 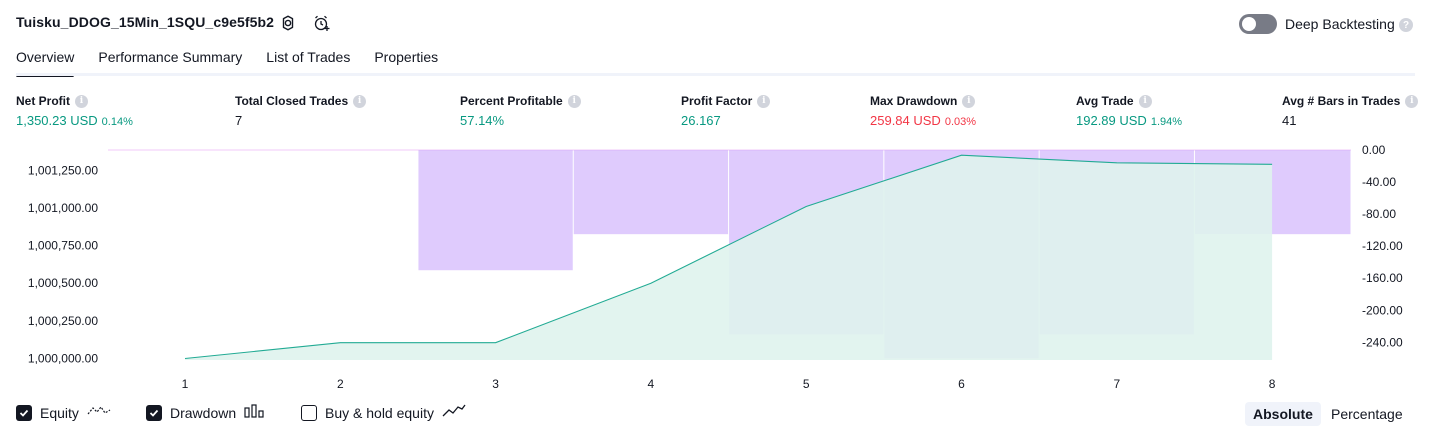 I want to click on x-axis-tick: 7, so click(x=1116, y=384).